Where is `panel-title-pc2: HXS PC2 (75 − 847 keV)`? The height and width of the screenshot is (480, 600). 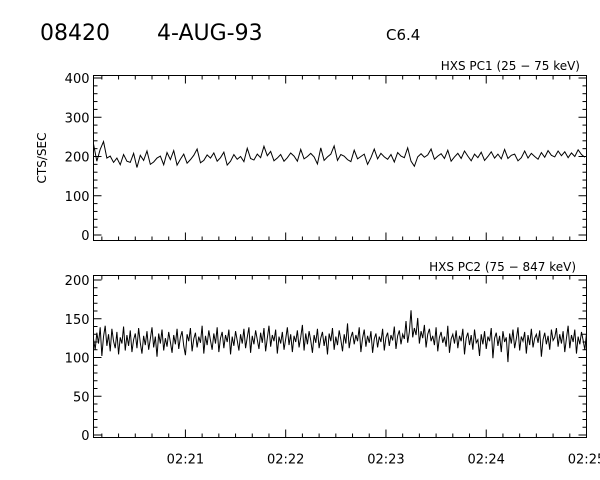
panel-title-pc2: HXS PC2 (75 − 847 keV) is located at coordinates (502, 267).